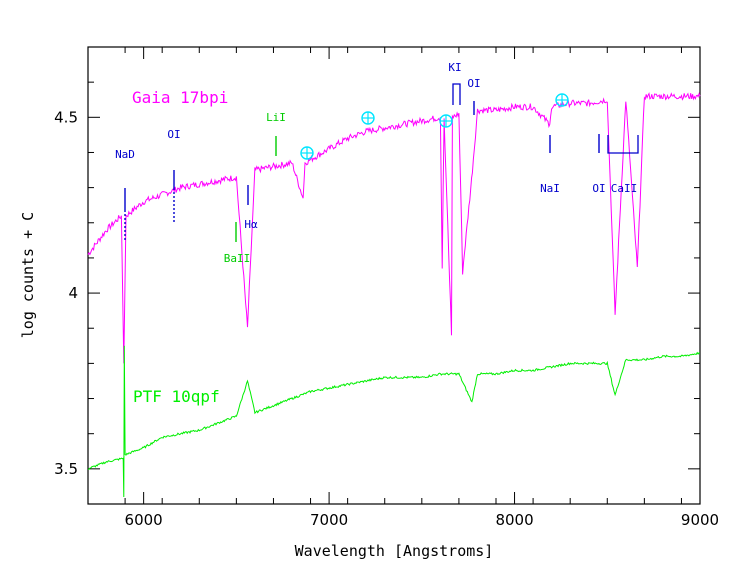 This screenshot has width=752, height=581. Describe the element at coordinates (623, 144) in the screenshot. I see `caii-bracket` at that location.